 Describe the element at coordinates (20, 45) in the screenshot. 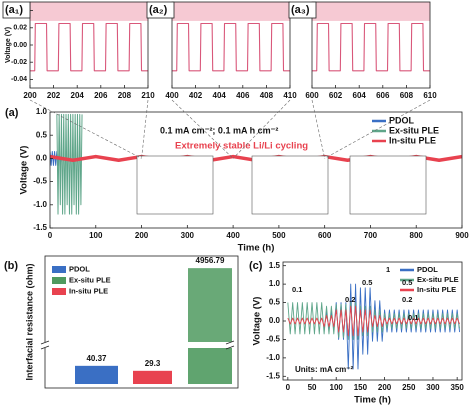

I see `y-tick-label: 0.00` at that location.